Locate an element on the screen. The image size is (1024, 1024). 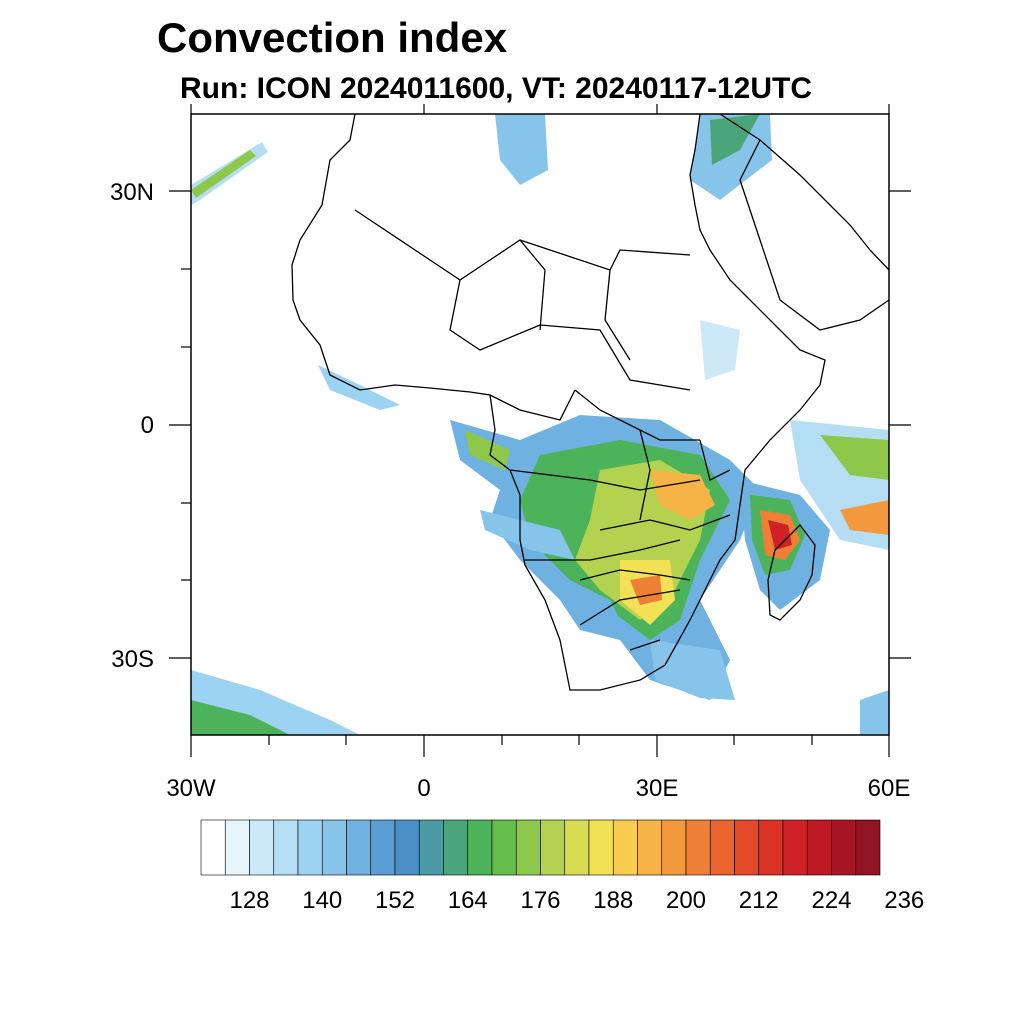
colorbar-label: 212 is located at coordinates (758, 900).